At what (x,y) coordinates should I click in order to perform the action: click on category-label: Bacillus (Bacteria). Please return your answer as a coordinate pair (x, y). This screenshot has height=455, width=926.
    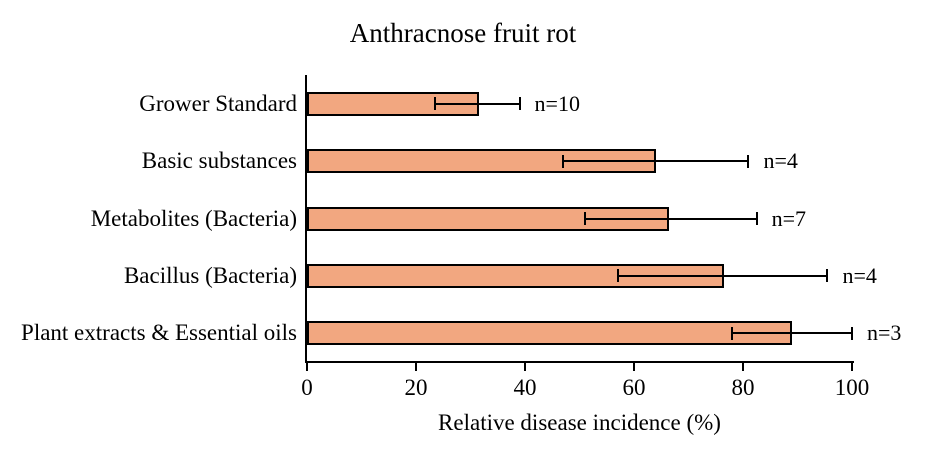
    Looking at the image, I should click on (210, 275).